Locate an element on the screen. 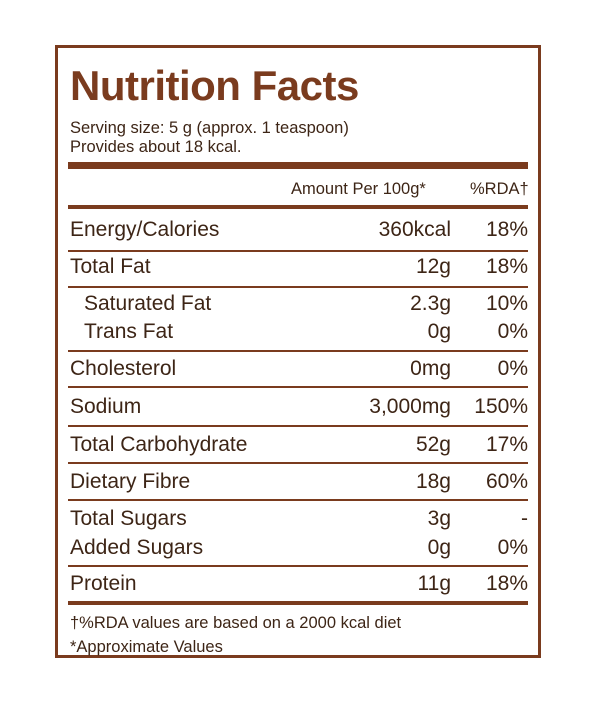 The image size is (603, 721). row-energy-amount: 360kcal is located at coordinates (414, 229).